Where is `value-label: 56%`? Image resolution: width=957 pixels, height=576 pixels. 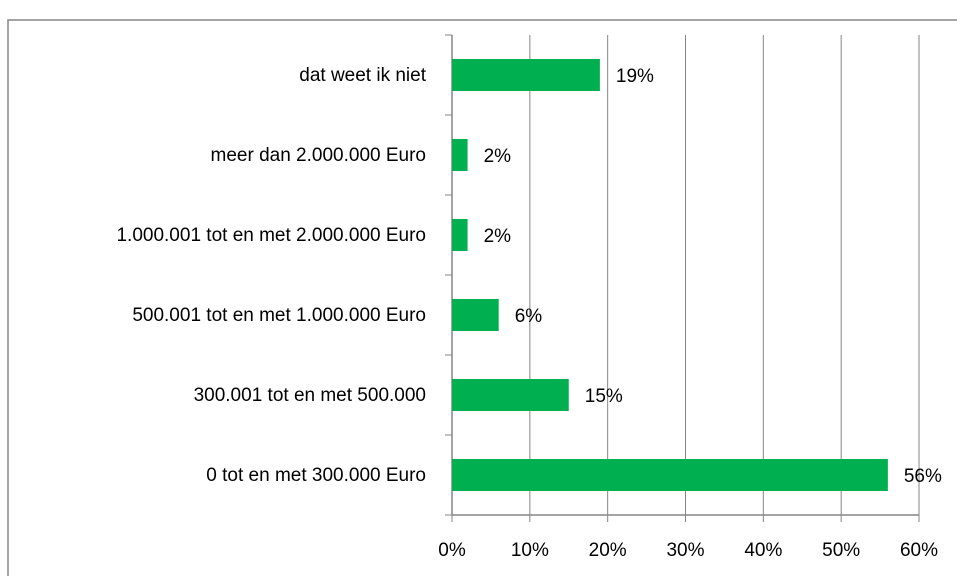
value-label: 56% is located at coordinates (923, 476).